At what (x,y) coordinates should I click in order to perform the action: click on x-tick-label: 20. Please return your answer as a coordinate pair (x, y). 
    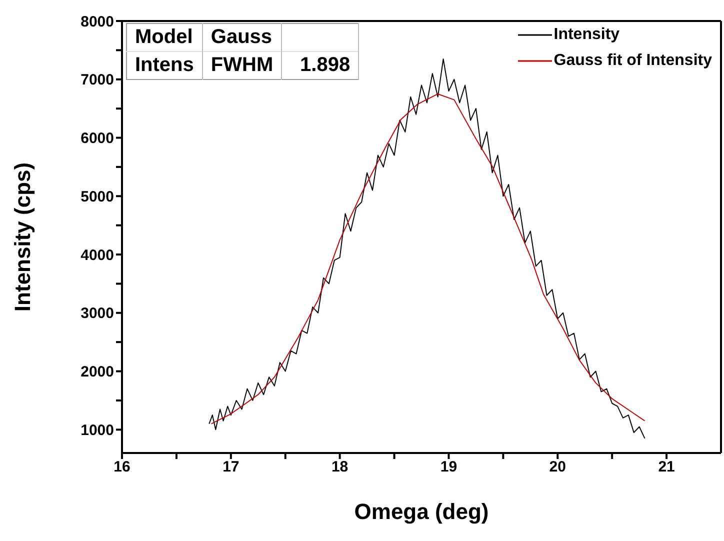
    Looking at the image, I should click on (557, 467).